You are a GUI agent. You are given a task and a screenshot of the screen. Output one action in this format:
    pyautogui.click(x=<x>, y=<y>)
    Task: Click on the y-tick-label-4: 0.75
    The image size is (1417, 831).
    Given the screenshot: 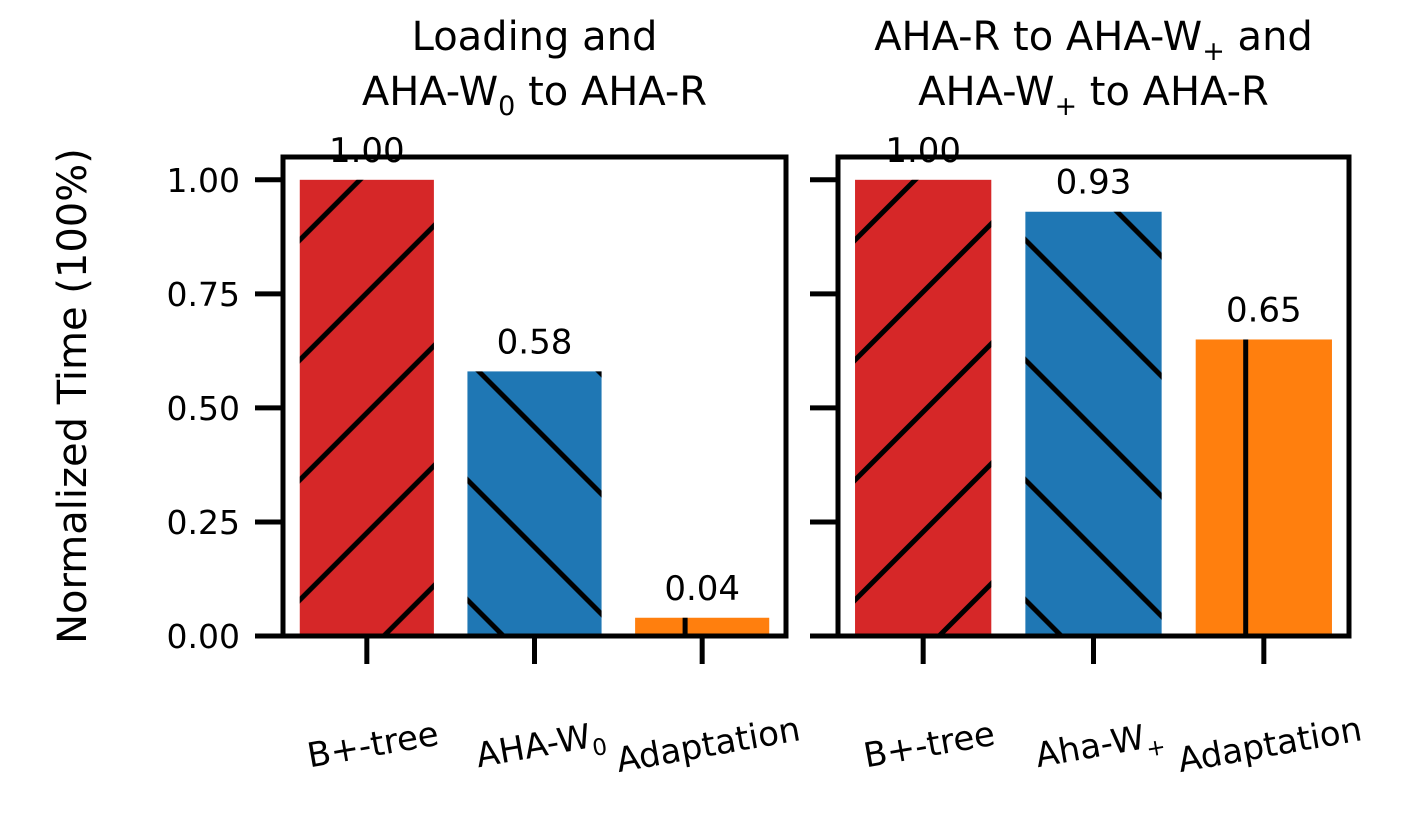 What is the action you would take?
    pyautogui.click(x=203, y=294)
    